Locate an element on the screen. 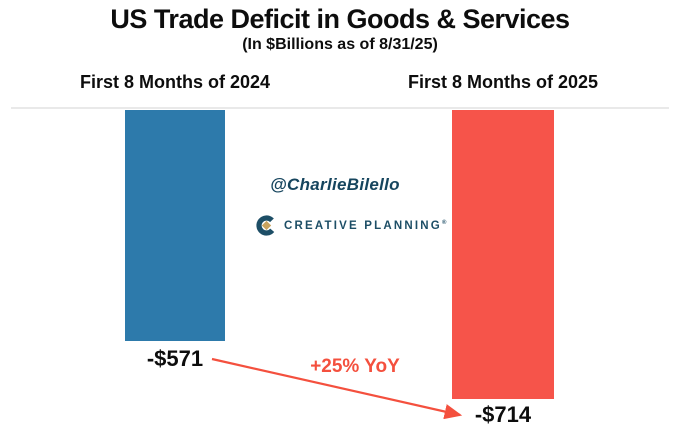 This screenshot has height=437, width=680. chart-title: US Trade Deficit in Goods & Services is located at coordinates (340, 19).